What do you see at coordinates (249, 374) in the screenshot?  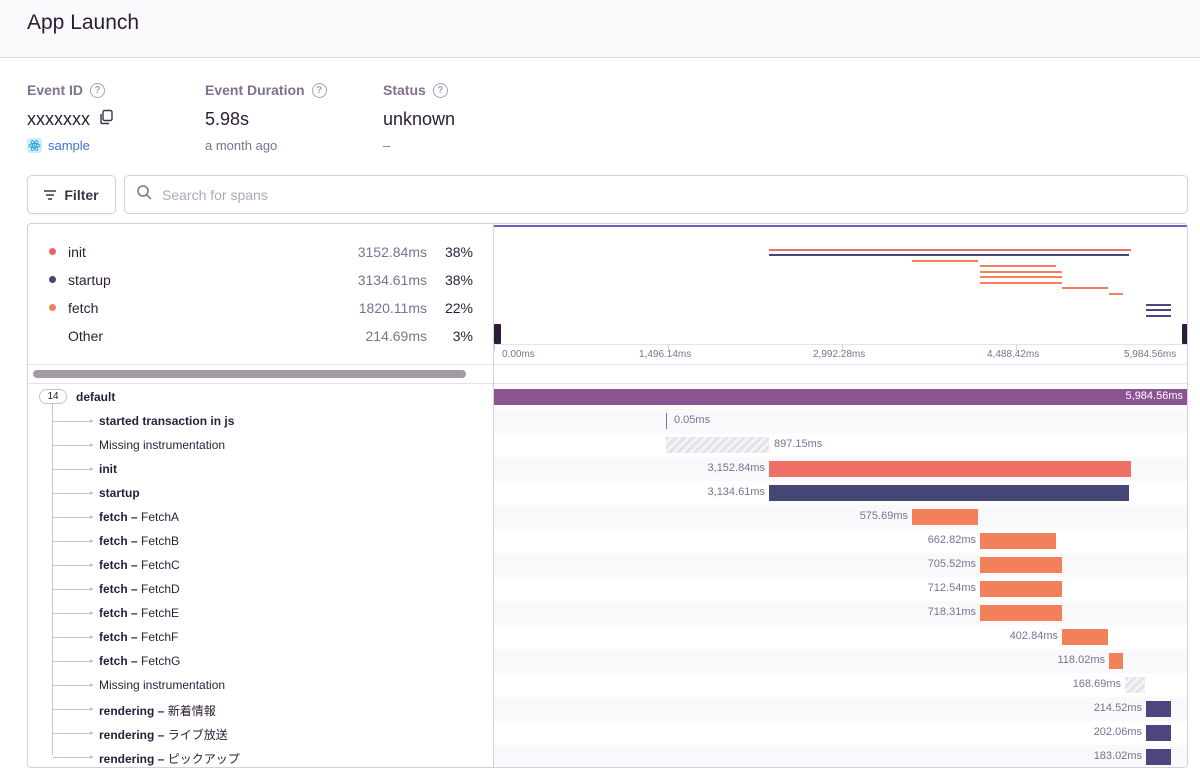 I see `scroll-thumb` at bounding box center [249, 374].